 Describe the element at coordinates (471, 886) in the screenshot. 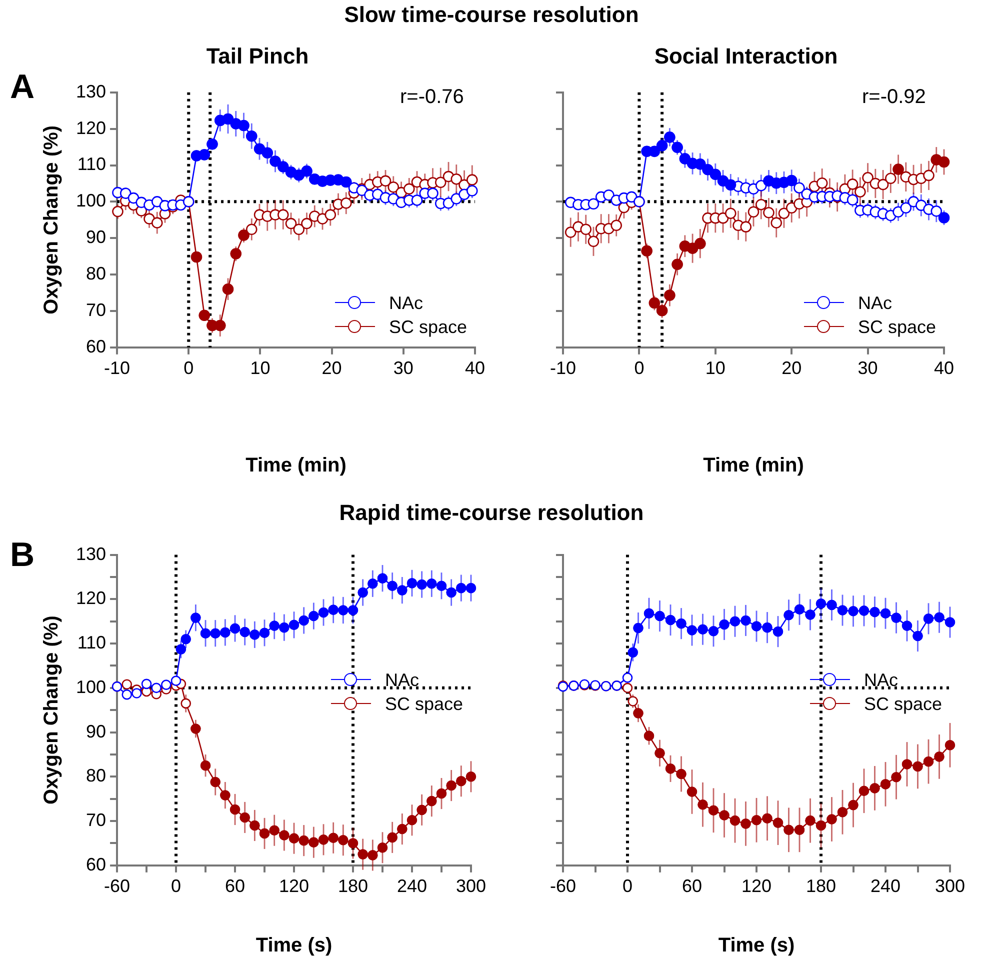

I see `x-tick-label: 300` at that location.